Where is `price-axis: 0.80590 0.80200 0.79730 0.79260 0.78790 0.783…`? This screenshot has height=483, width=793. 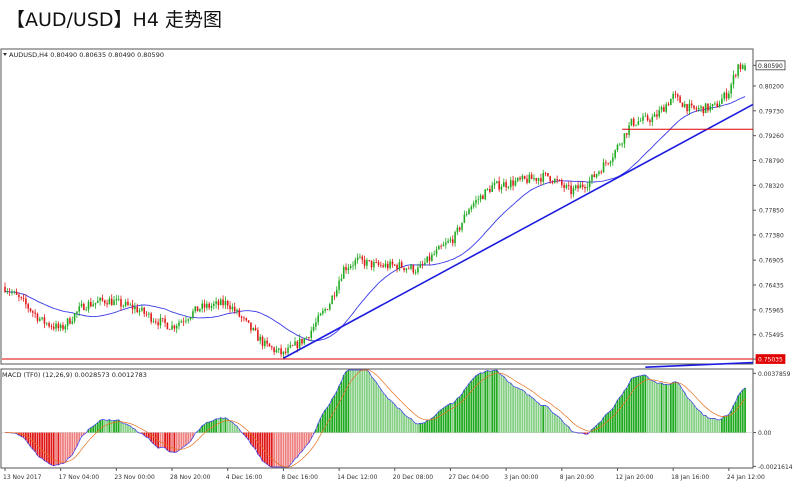
price-axis: 0.80590 0.80200 0.79730 0.79260 0.78790 0.783… is located at coordinates (769, 212).